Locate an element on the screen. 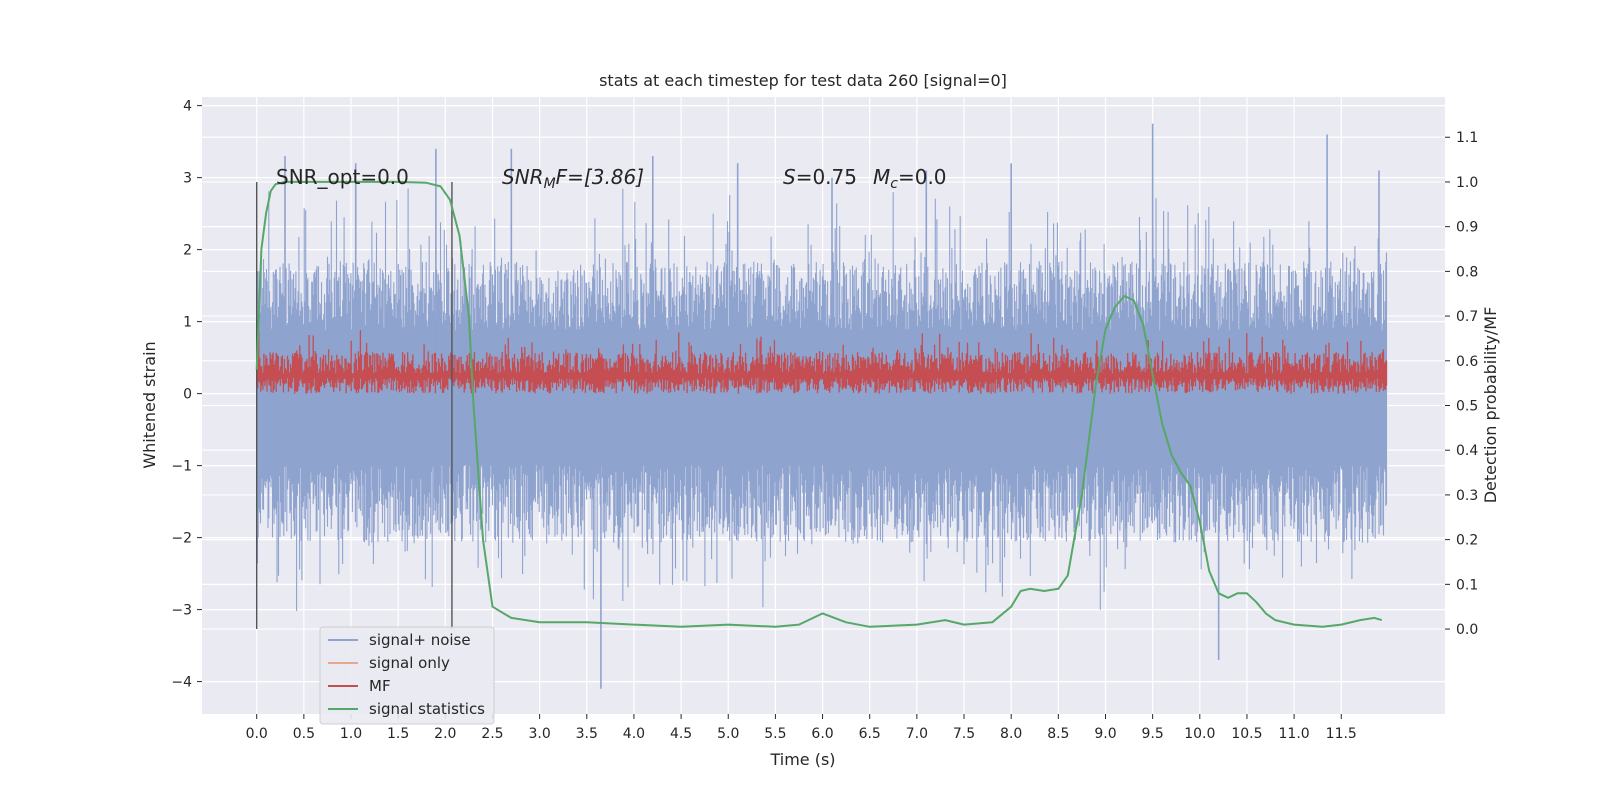 This screenshot has width=1600, height=800. y-tick-label: −3 is located at coordinates (181, 611).